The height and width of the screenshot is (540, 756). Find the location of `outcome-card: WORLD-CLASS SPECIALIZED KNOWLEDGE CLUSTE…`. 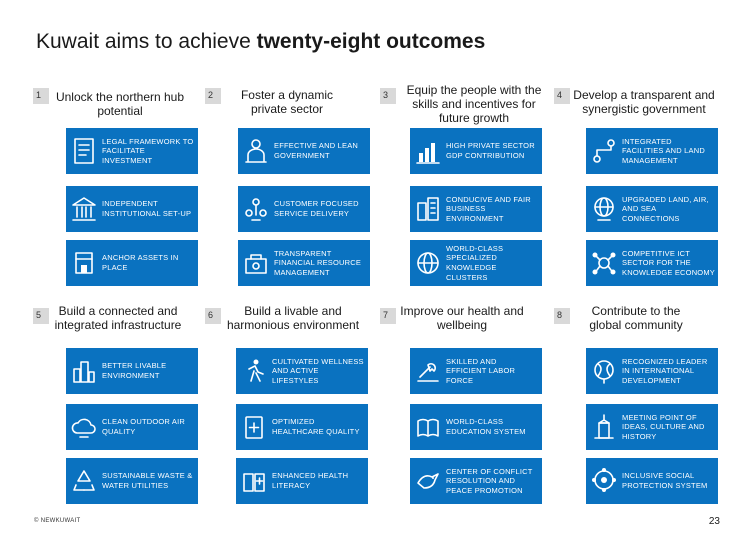

outcome-card: WORLD-CLASS SPECIALIZED KNOWLEDGE CLUSTE… is located at coordinates (476, 263).